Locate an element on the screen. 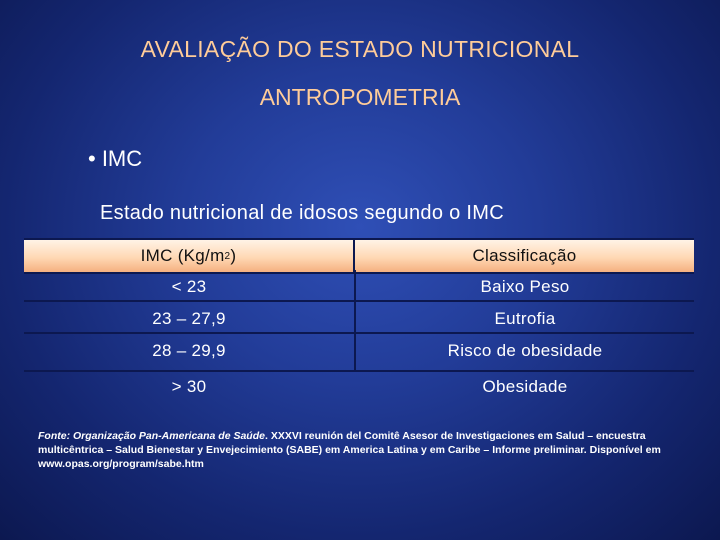 Image resolution: width=720 pixels, height=540 pixels. table-cell-imc: > 30 is located at coordinates (189, 386).